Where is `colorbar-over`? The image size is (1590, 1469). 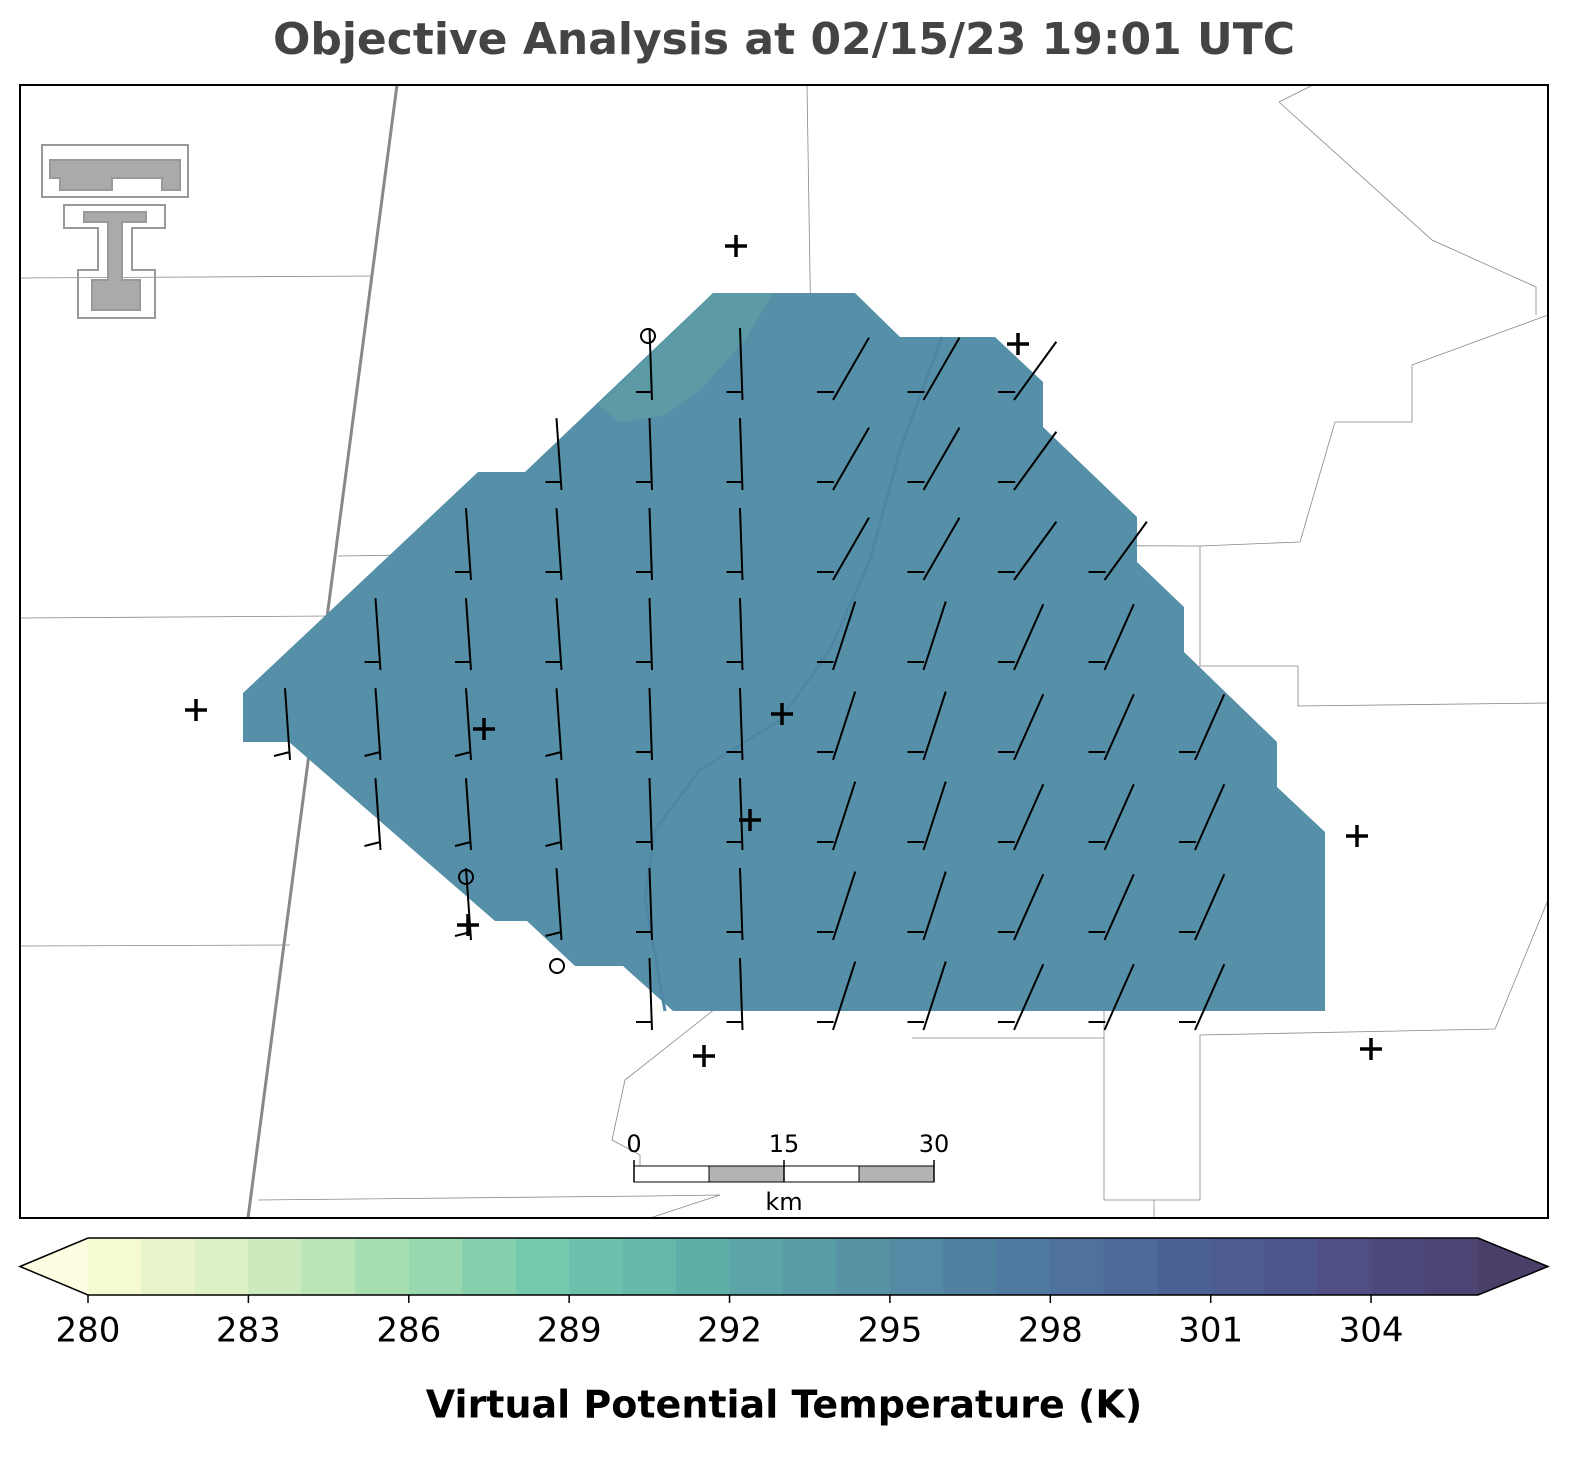
colorbar-over is located at coordinates (1513, 1266).